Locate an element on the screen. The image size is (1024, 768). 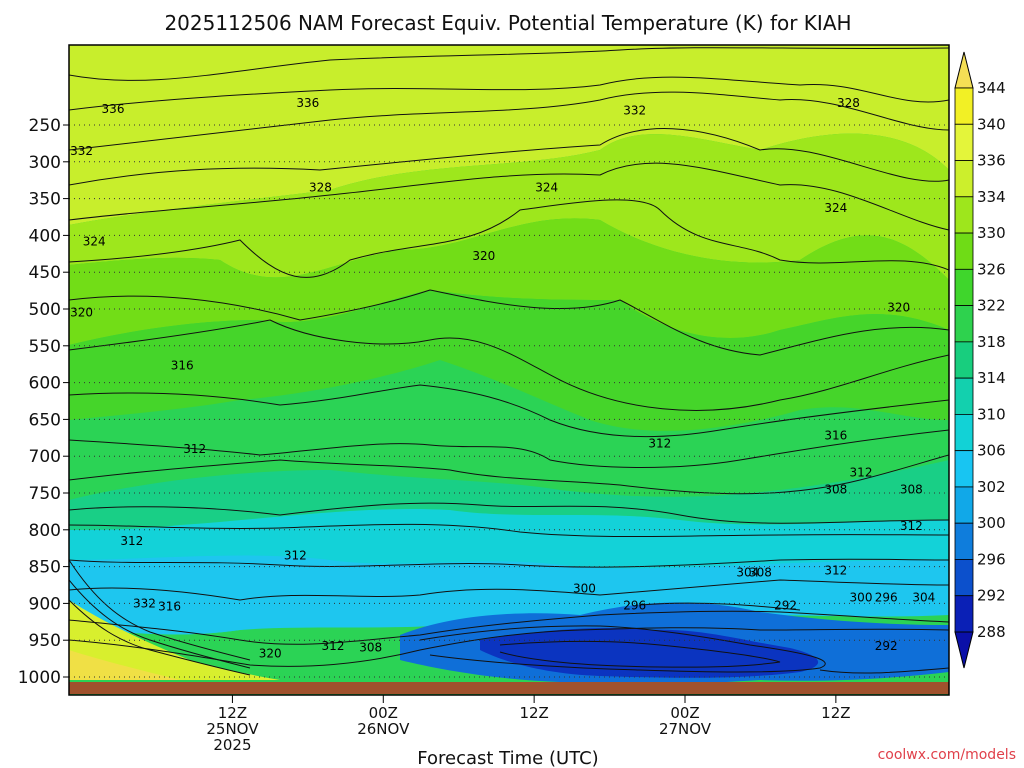
x-tick-label: 27NOV is located at coordinates (685, 729).